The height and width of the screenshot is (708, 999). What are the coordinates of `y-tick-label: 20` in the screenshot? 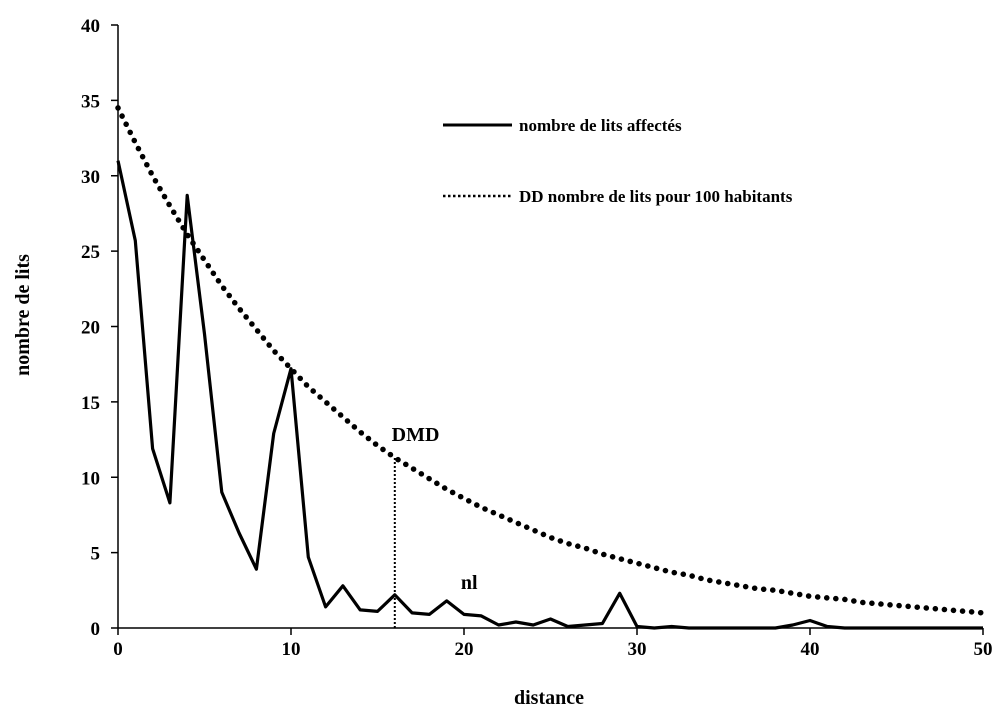 It's located at (90, 328).